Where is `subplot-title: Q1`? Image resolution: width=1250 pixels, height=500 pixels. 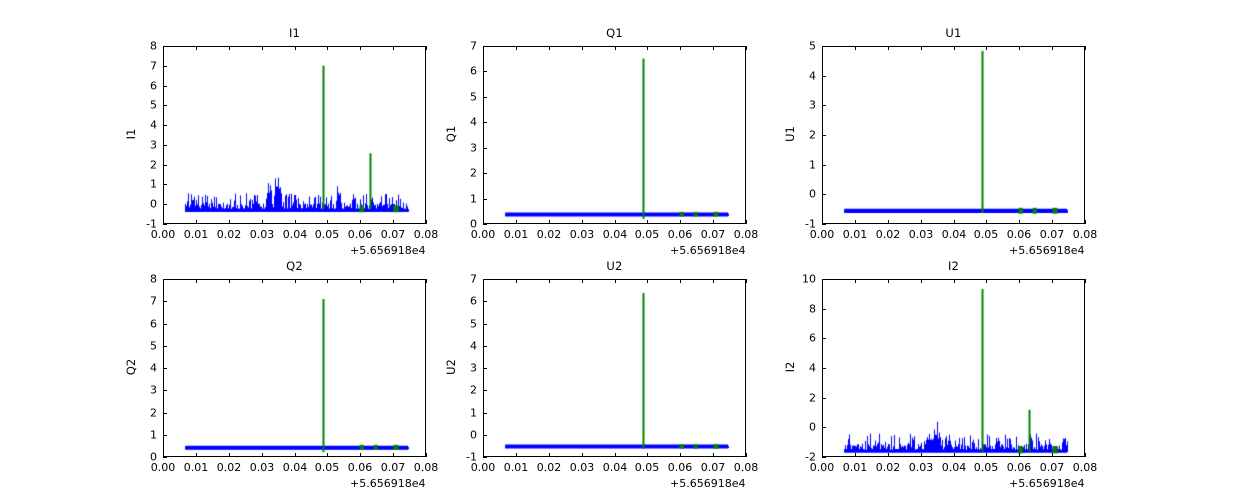 subplot-title: Q1 is located at coordinates (614, 33).